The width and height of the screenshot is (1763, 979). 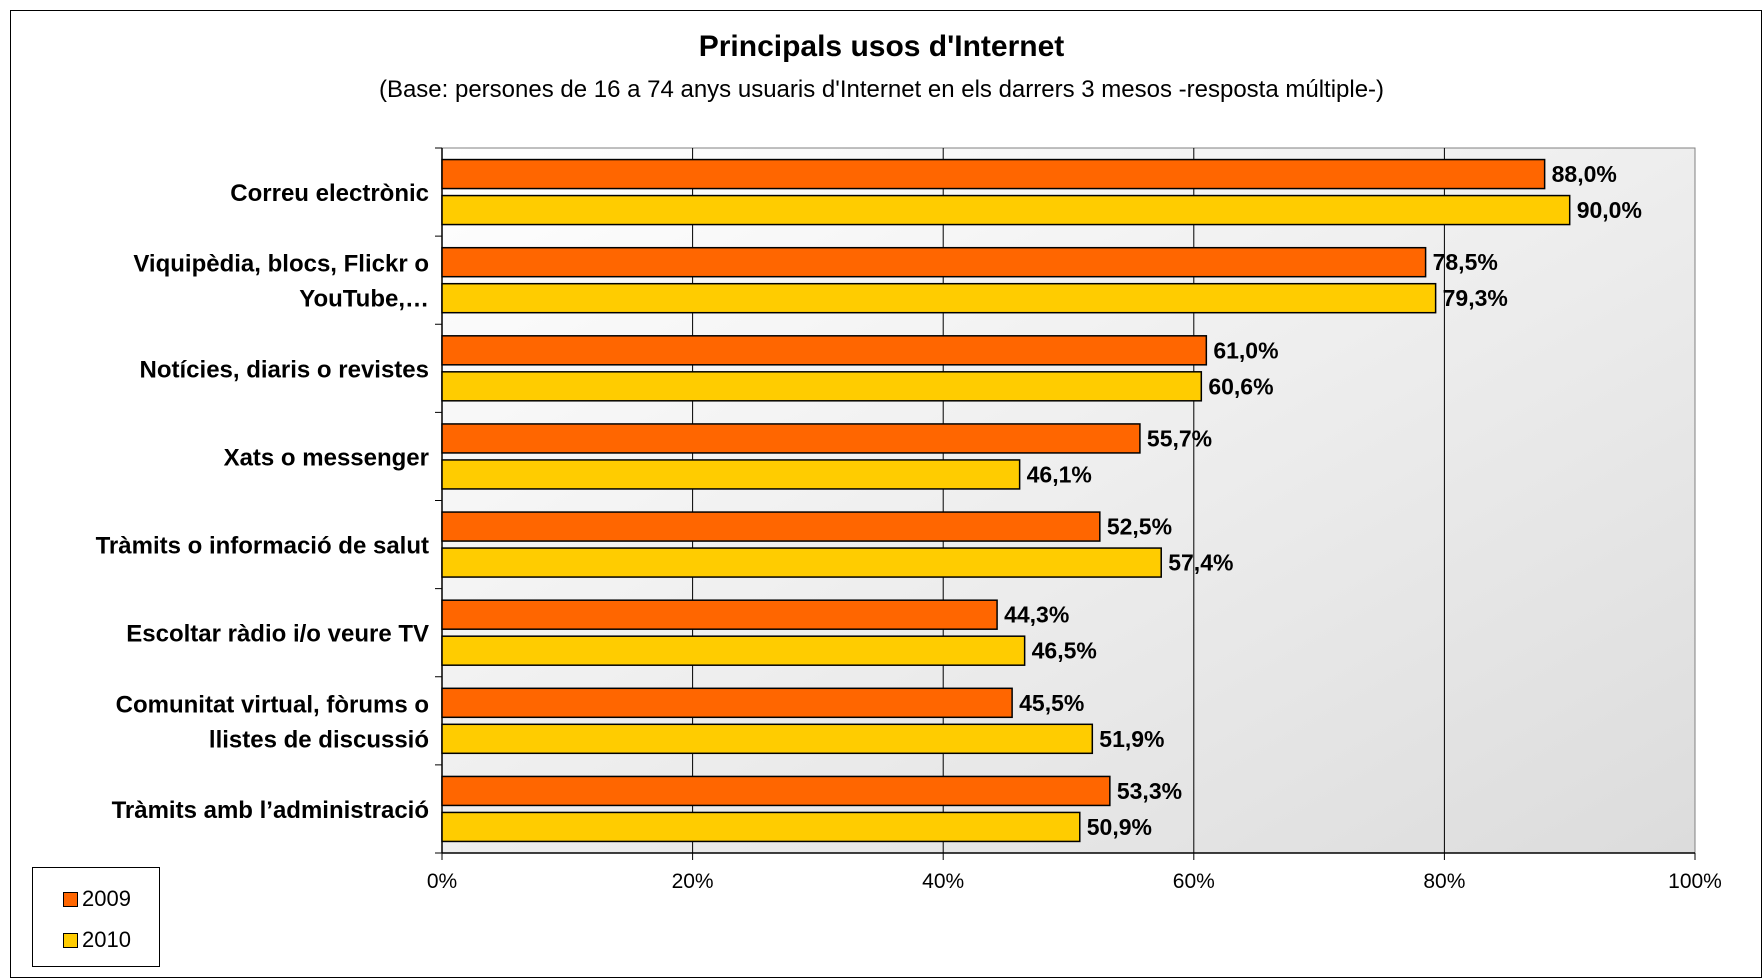 What do you see at coordinates (106, 939) in the screenshot?
I see `legend-label-2010: 2010` at bounding box center [106, 939].